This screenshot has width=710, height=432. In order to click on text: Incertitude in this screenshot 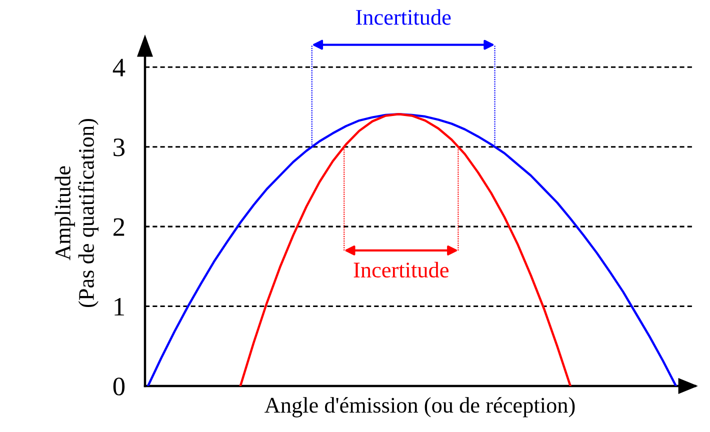, I will do `click(403, 17)`.